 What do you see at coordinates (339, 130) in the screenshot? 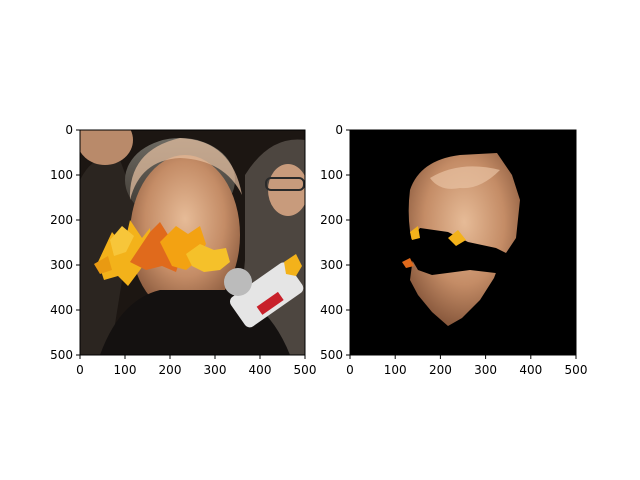
I see `right-y-tick-label: 0` at bounding box center [339, 130].